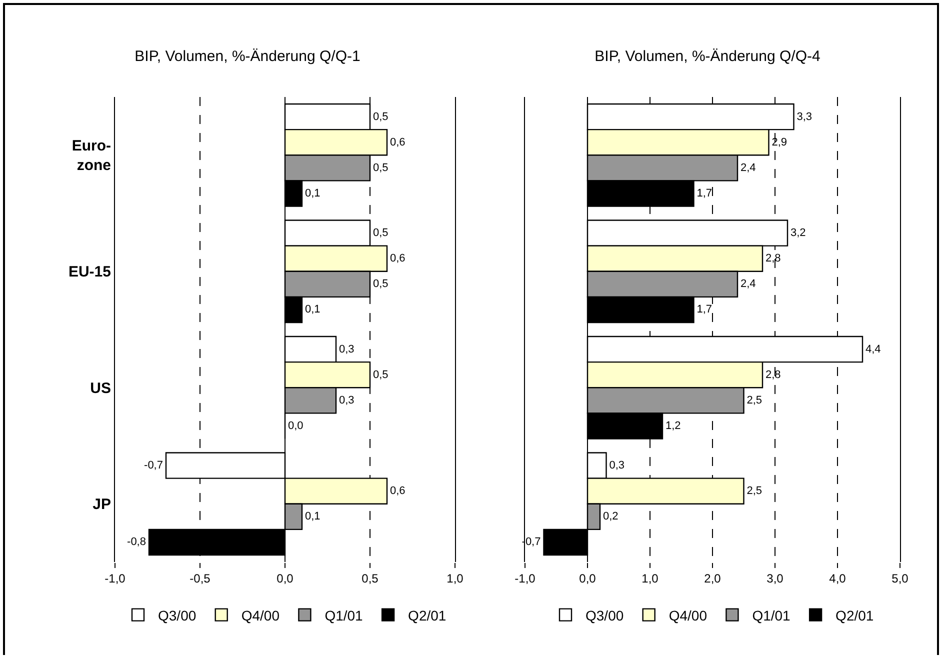 Image resolution: width=941 pixels, height=659 pixels. I want to click on data-label: 3,3, so click(804, 116).